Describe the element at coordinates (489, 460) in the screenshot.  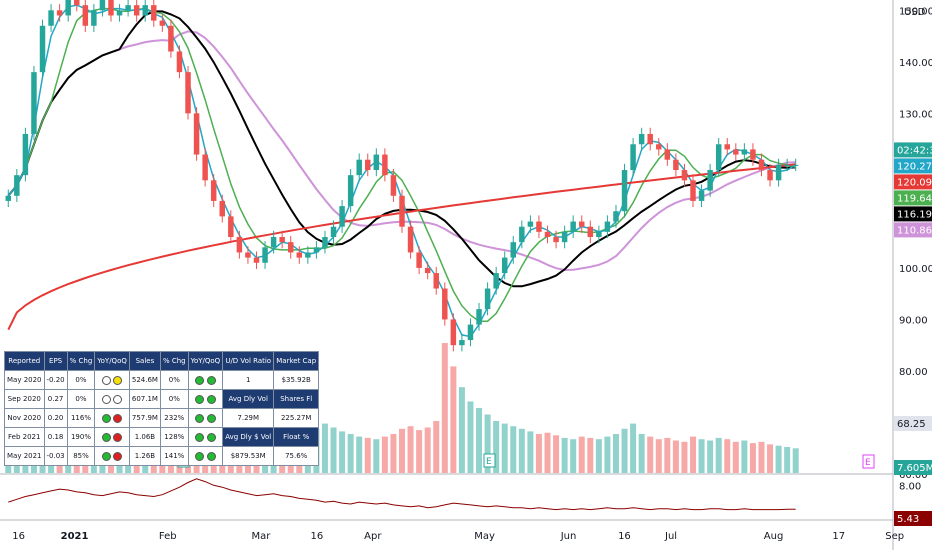
I see `earnings-marker-2: E` at that location.